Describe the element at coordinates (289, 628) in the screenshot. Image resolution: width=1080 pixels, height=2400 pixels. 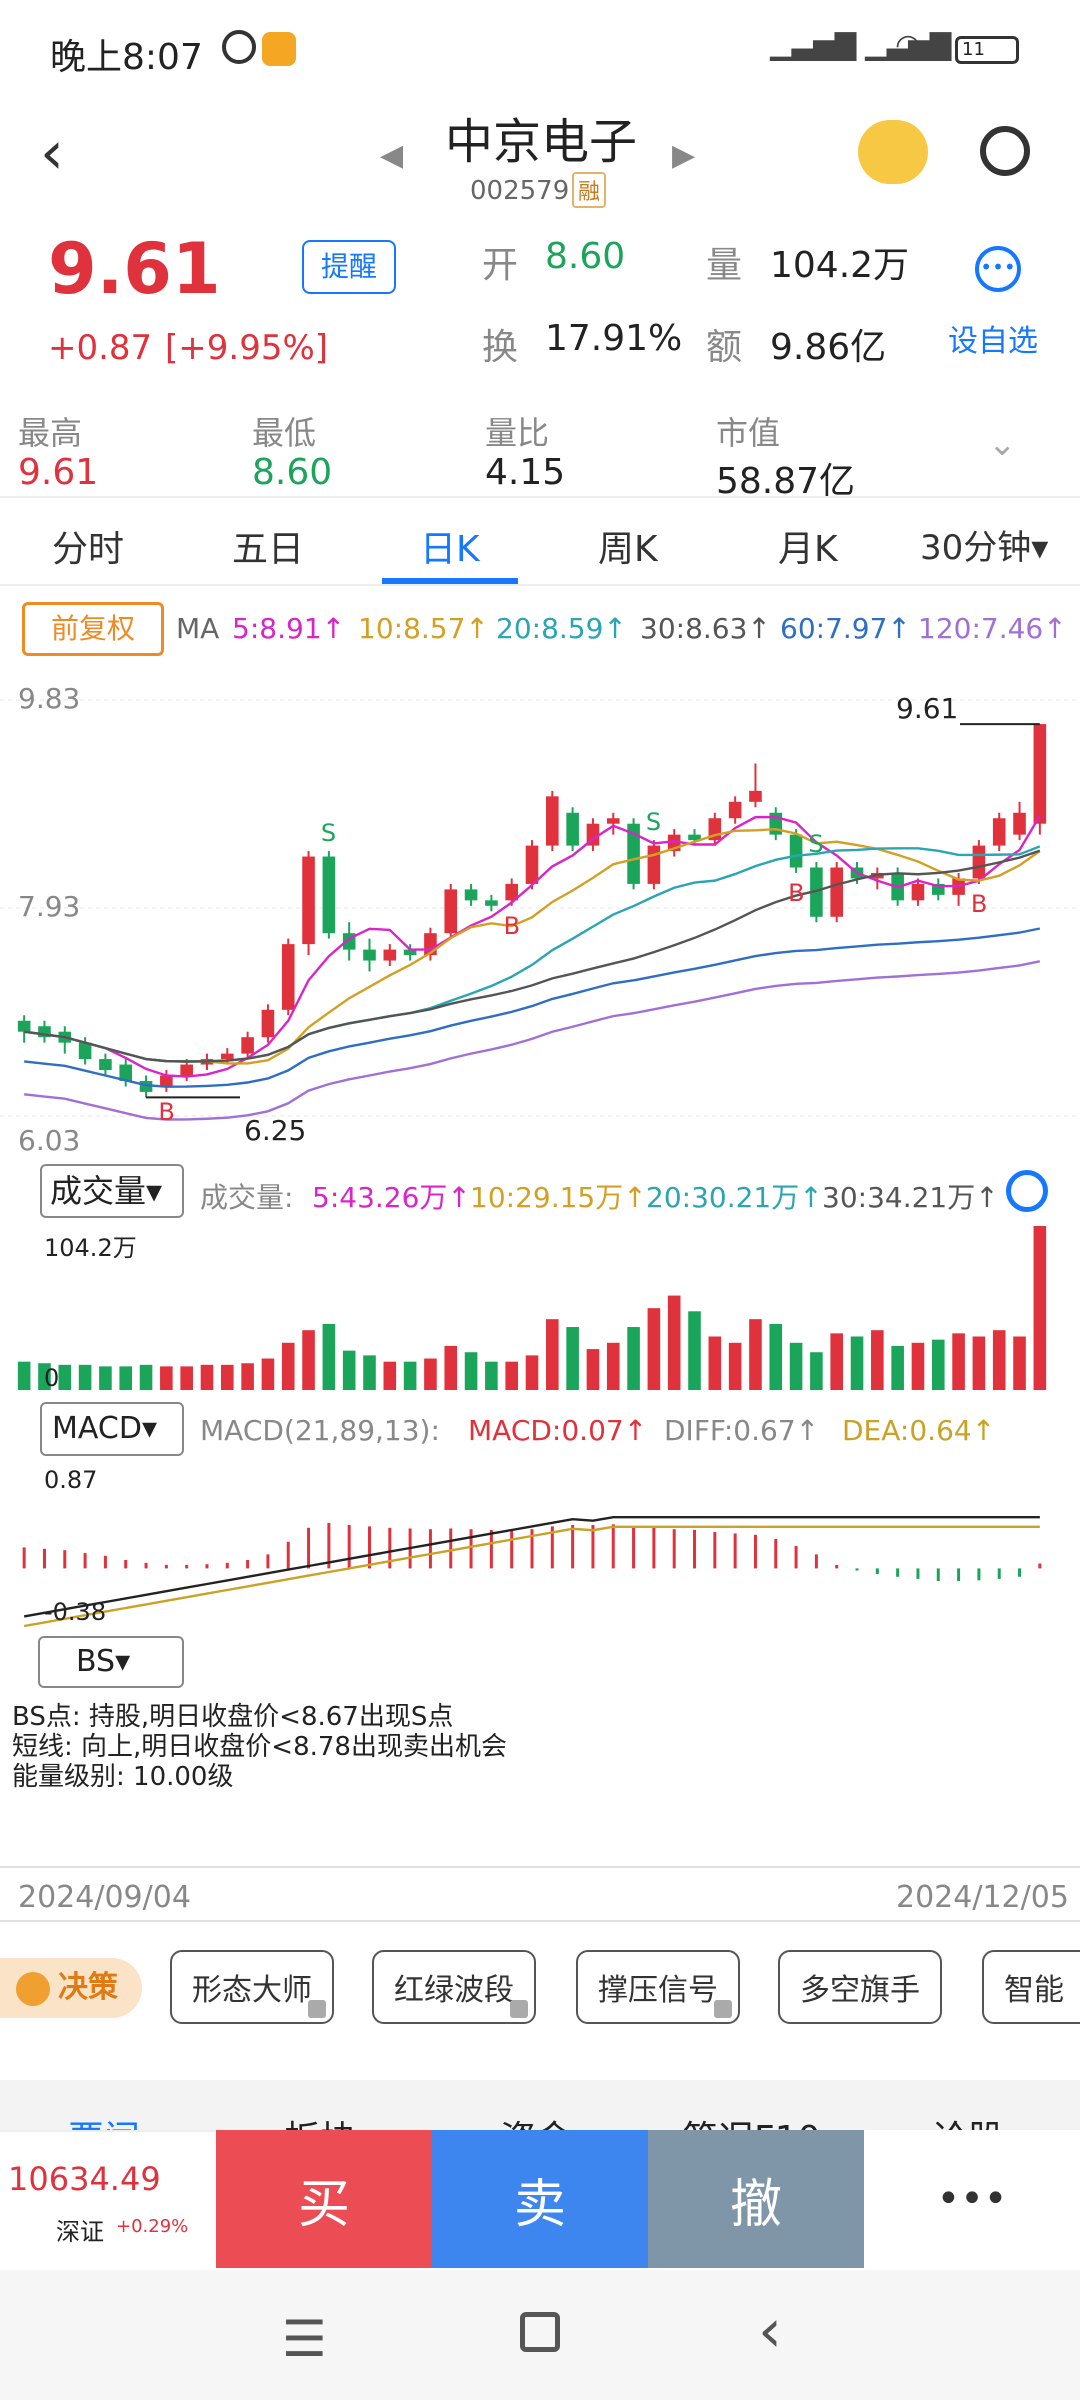
I see `ma5-value: 5:8.91↑` at that location.